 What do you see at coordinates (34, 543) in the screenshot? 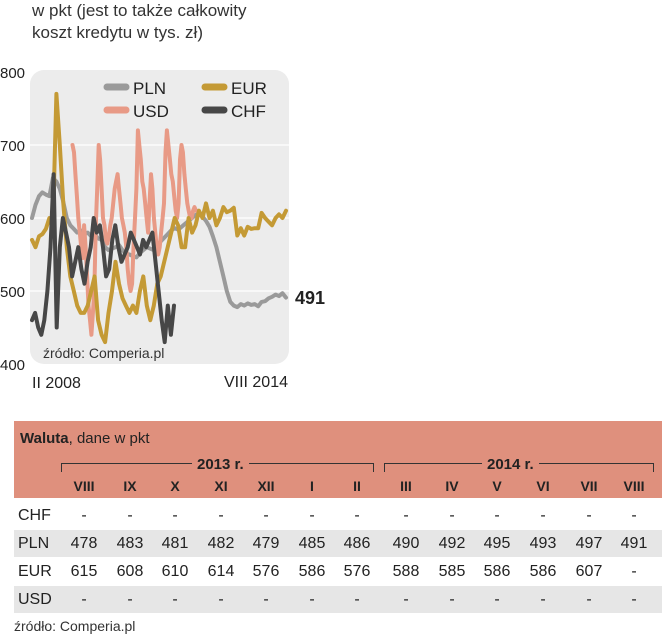
I see `currency-label: PLN` at bounding box center [34, 543].